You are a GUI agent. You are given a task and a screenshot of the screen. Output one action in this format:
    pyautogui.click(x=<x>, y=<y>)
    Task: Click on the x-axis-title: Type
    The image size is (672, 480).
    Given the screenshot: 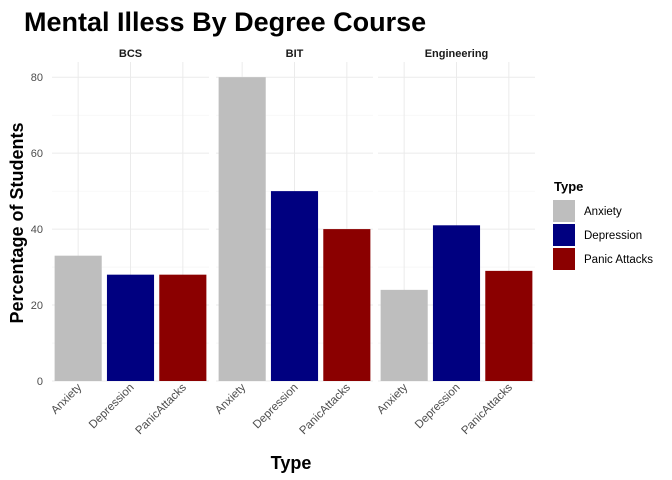 What is the action you would take?
    pyautogui.click(x=291, y=463)
    